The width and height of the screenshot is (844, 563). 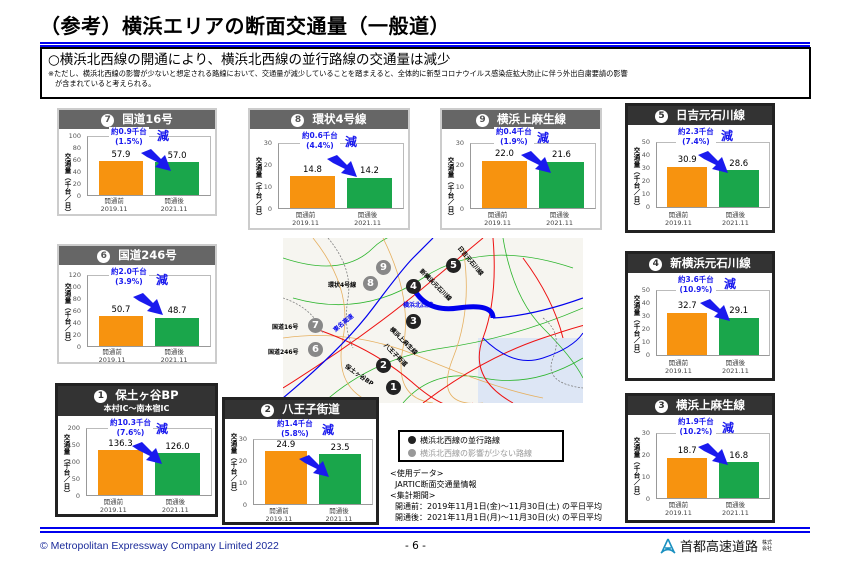 I want to click on footer-divider, so click(x=425, y=528).